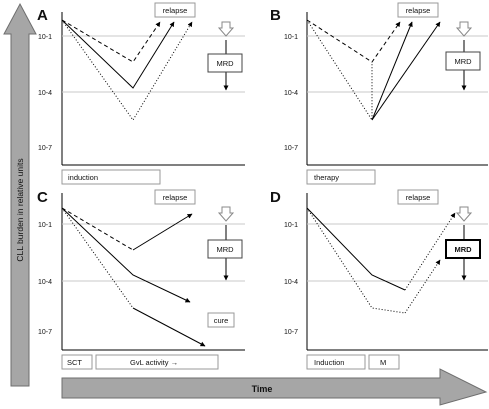  What do you see at coordinates (339, 70) in the screenshot?
I see `curve-dotted-to-dashed` at bounding box center [339, 70].